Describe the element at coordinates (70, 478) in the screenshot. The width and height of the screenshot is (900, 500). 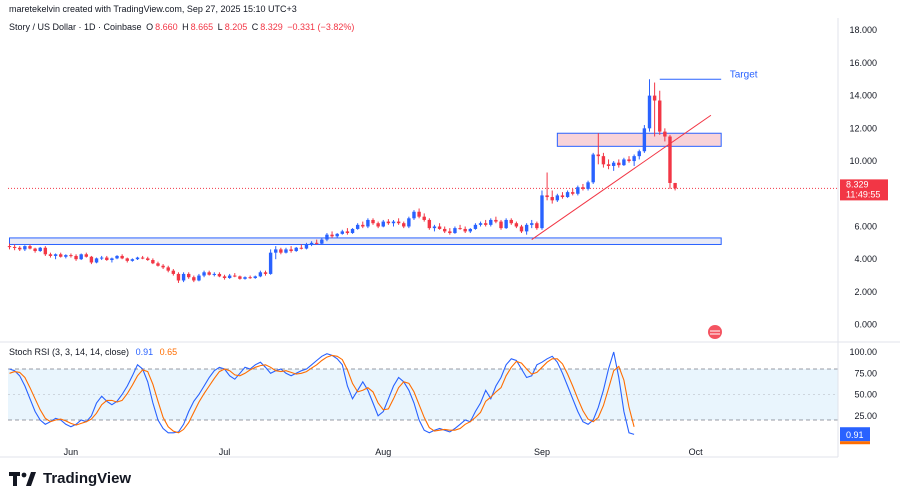
I see `tradingview-logo: TradingView` at that location.